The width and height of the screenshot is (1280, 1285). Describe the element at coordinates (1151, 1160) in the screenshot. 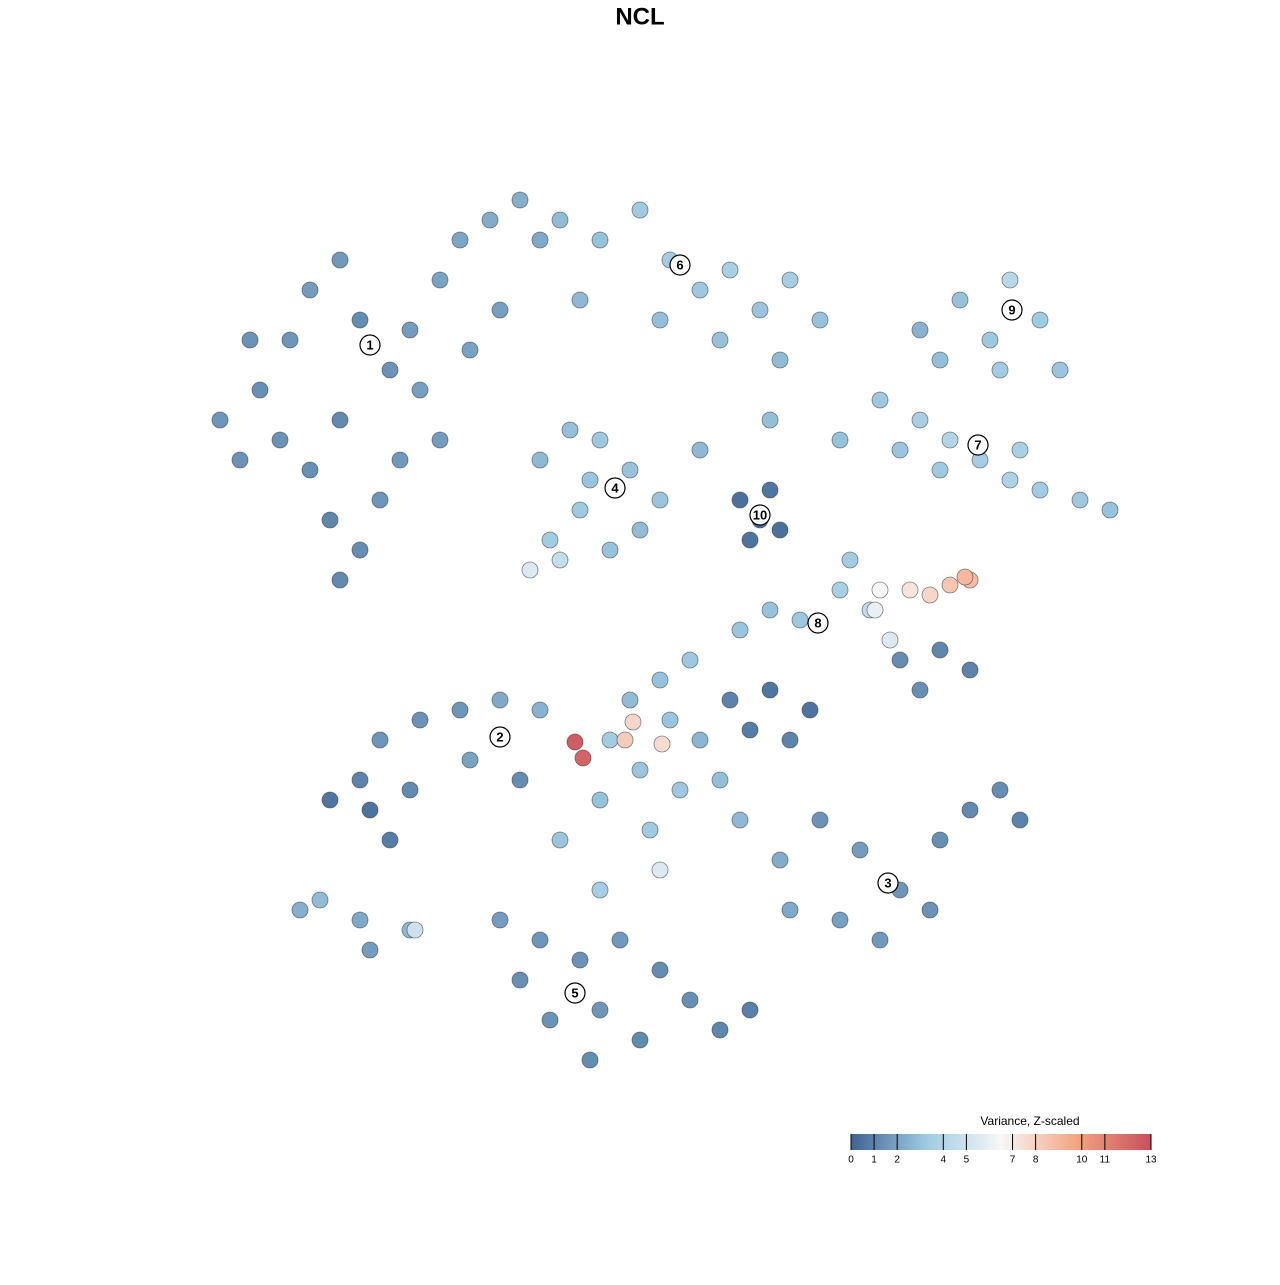

I see `colorbar-tick-label: 13` at that location.